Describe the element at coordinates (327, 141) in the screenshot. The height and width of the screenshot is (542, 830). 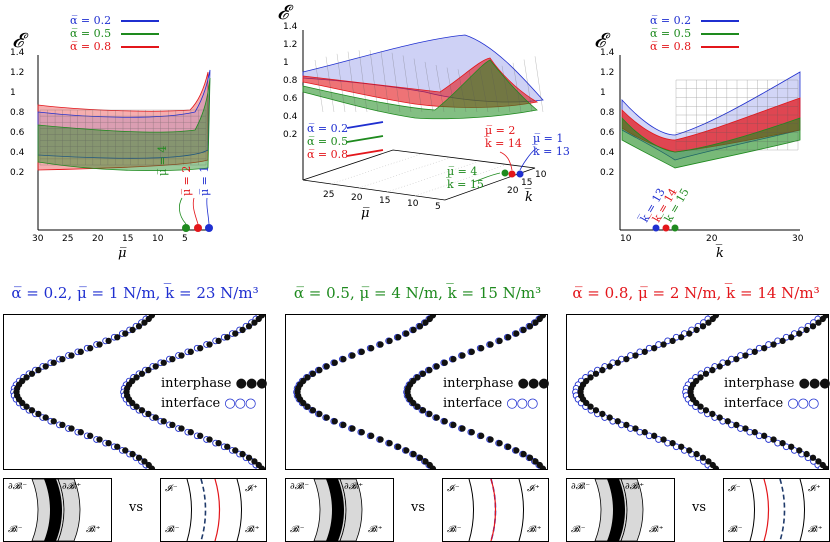
I see `center-legend: α̅ = 0.2 α̅ = 0.5 α̅ = 0.8` at that location.